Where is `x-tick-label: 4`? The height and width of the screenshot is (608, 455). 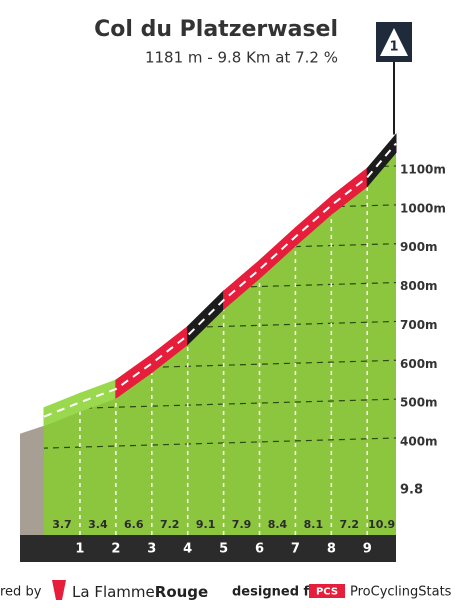
x-tick-label: 4 is located at coordinates (187, 549).